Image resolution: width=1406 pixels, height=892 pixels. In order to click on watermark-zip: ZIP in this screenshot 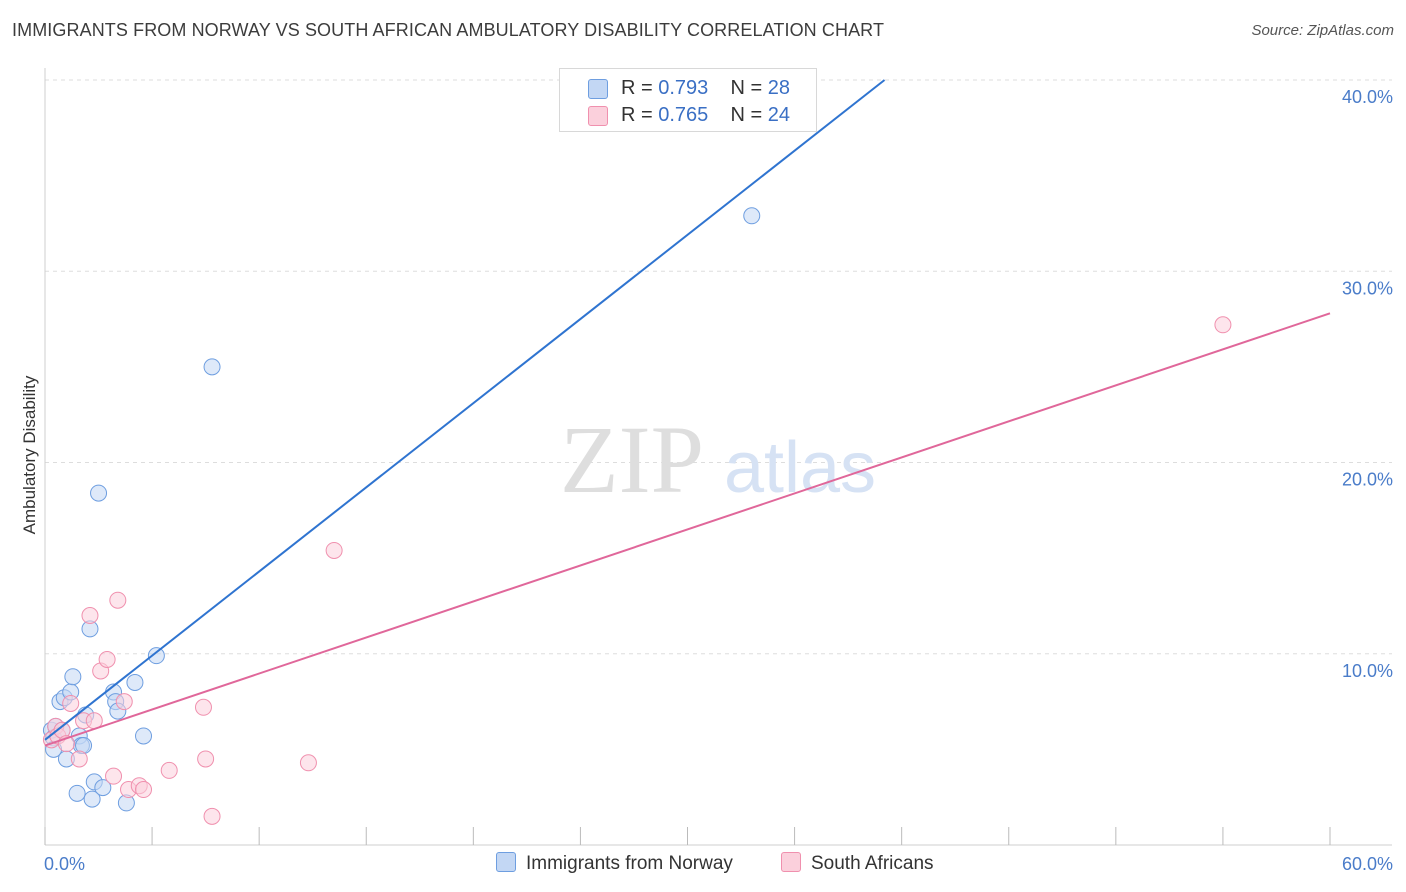, I will do `click(632, 459)`.